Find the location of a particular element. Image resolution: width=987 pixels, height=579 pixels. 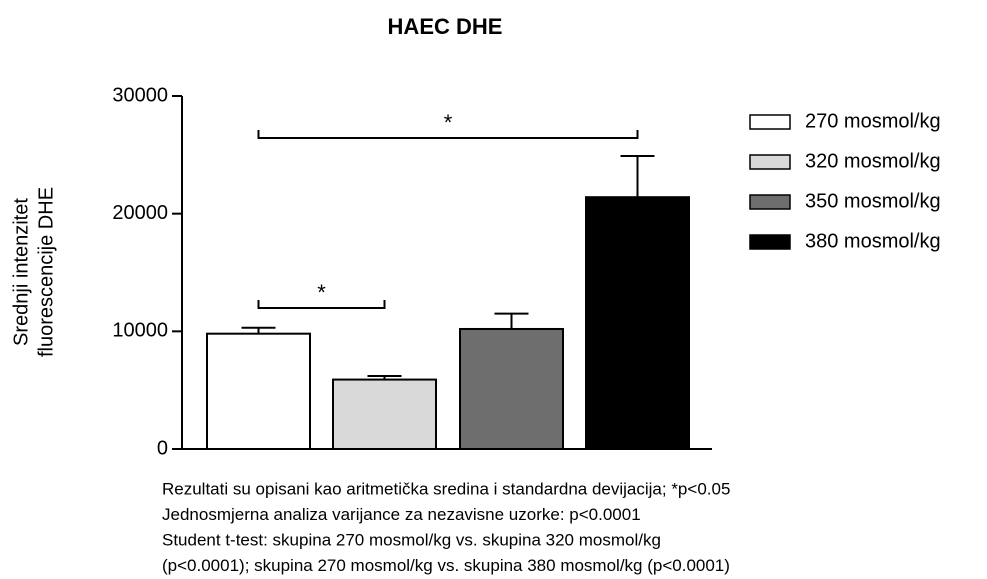

legend-label: 270 mosmol/kg is located at coordinates (873, 121).